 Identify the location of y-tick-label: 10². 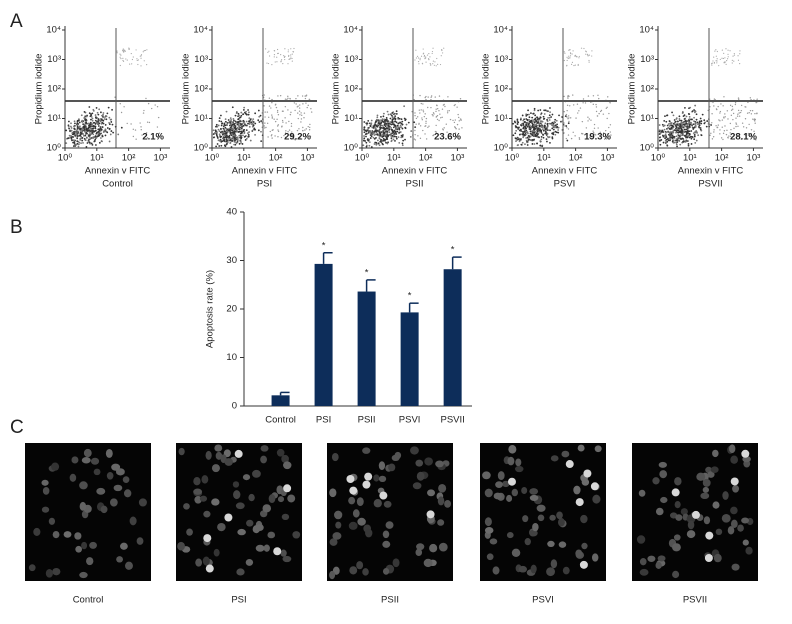
(201, 89).